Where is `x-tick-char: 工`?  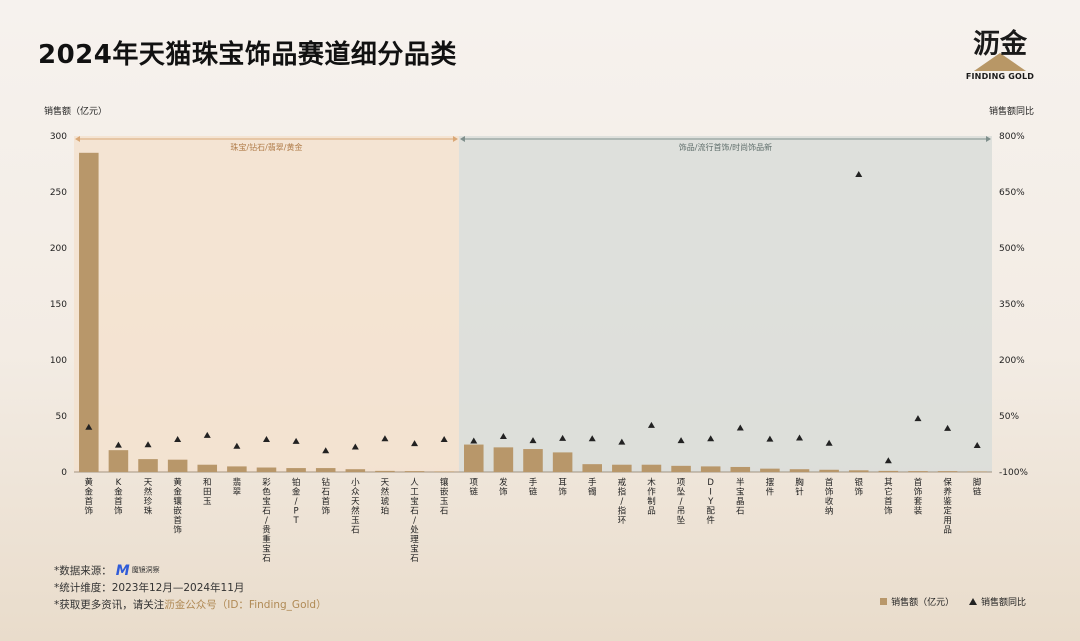
x-tick-char: 工 is located at coordinates (414, 493).